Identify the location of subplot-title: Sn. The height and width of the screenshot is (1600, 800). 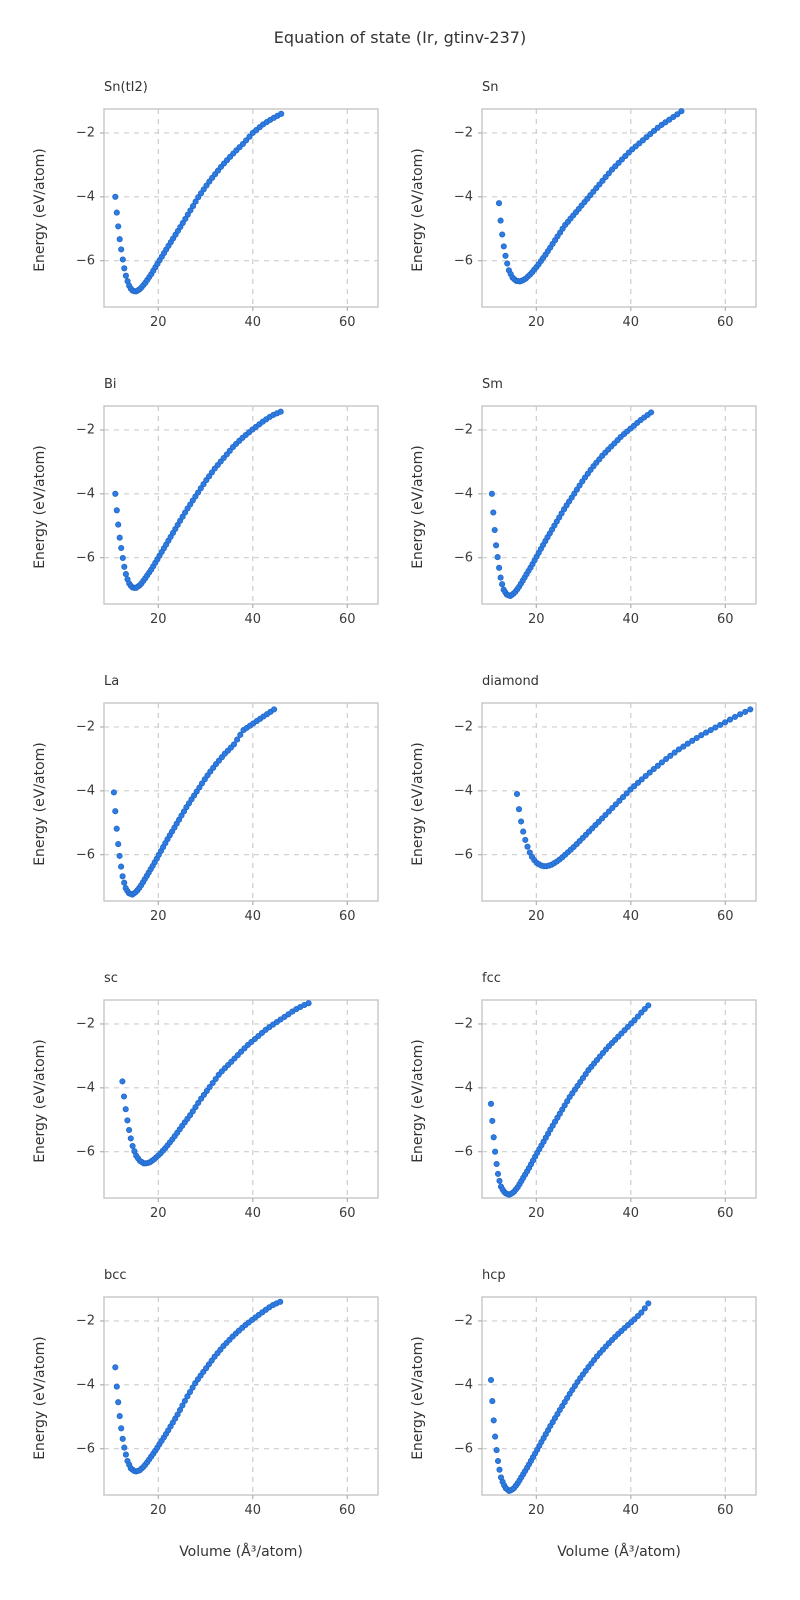
(490, 87).